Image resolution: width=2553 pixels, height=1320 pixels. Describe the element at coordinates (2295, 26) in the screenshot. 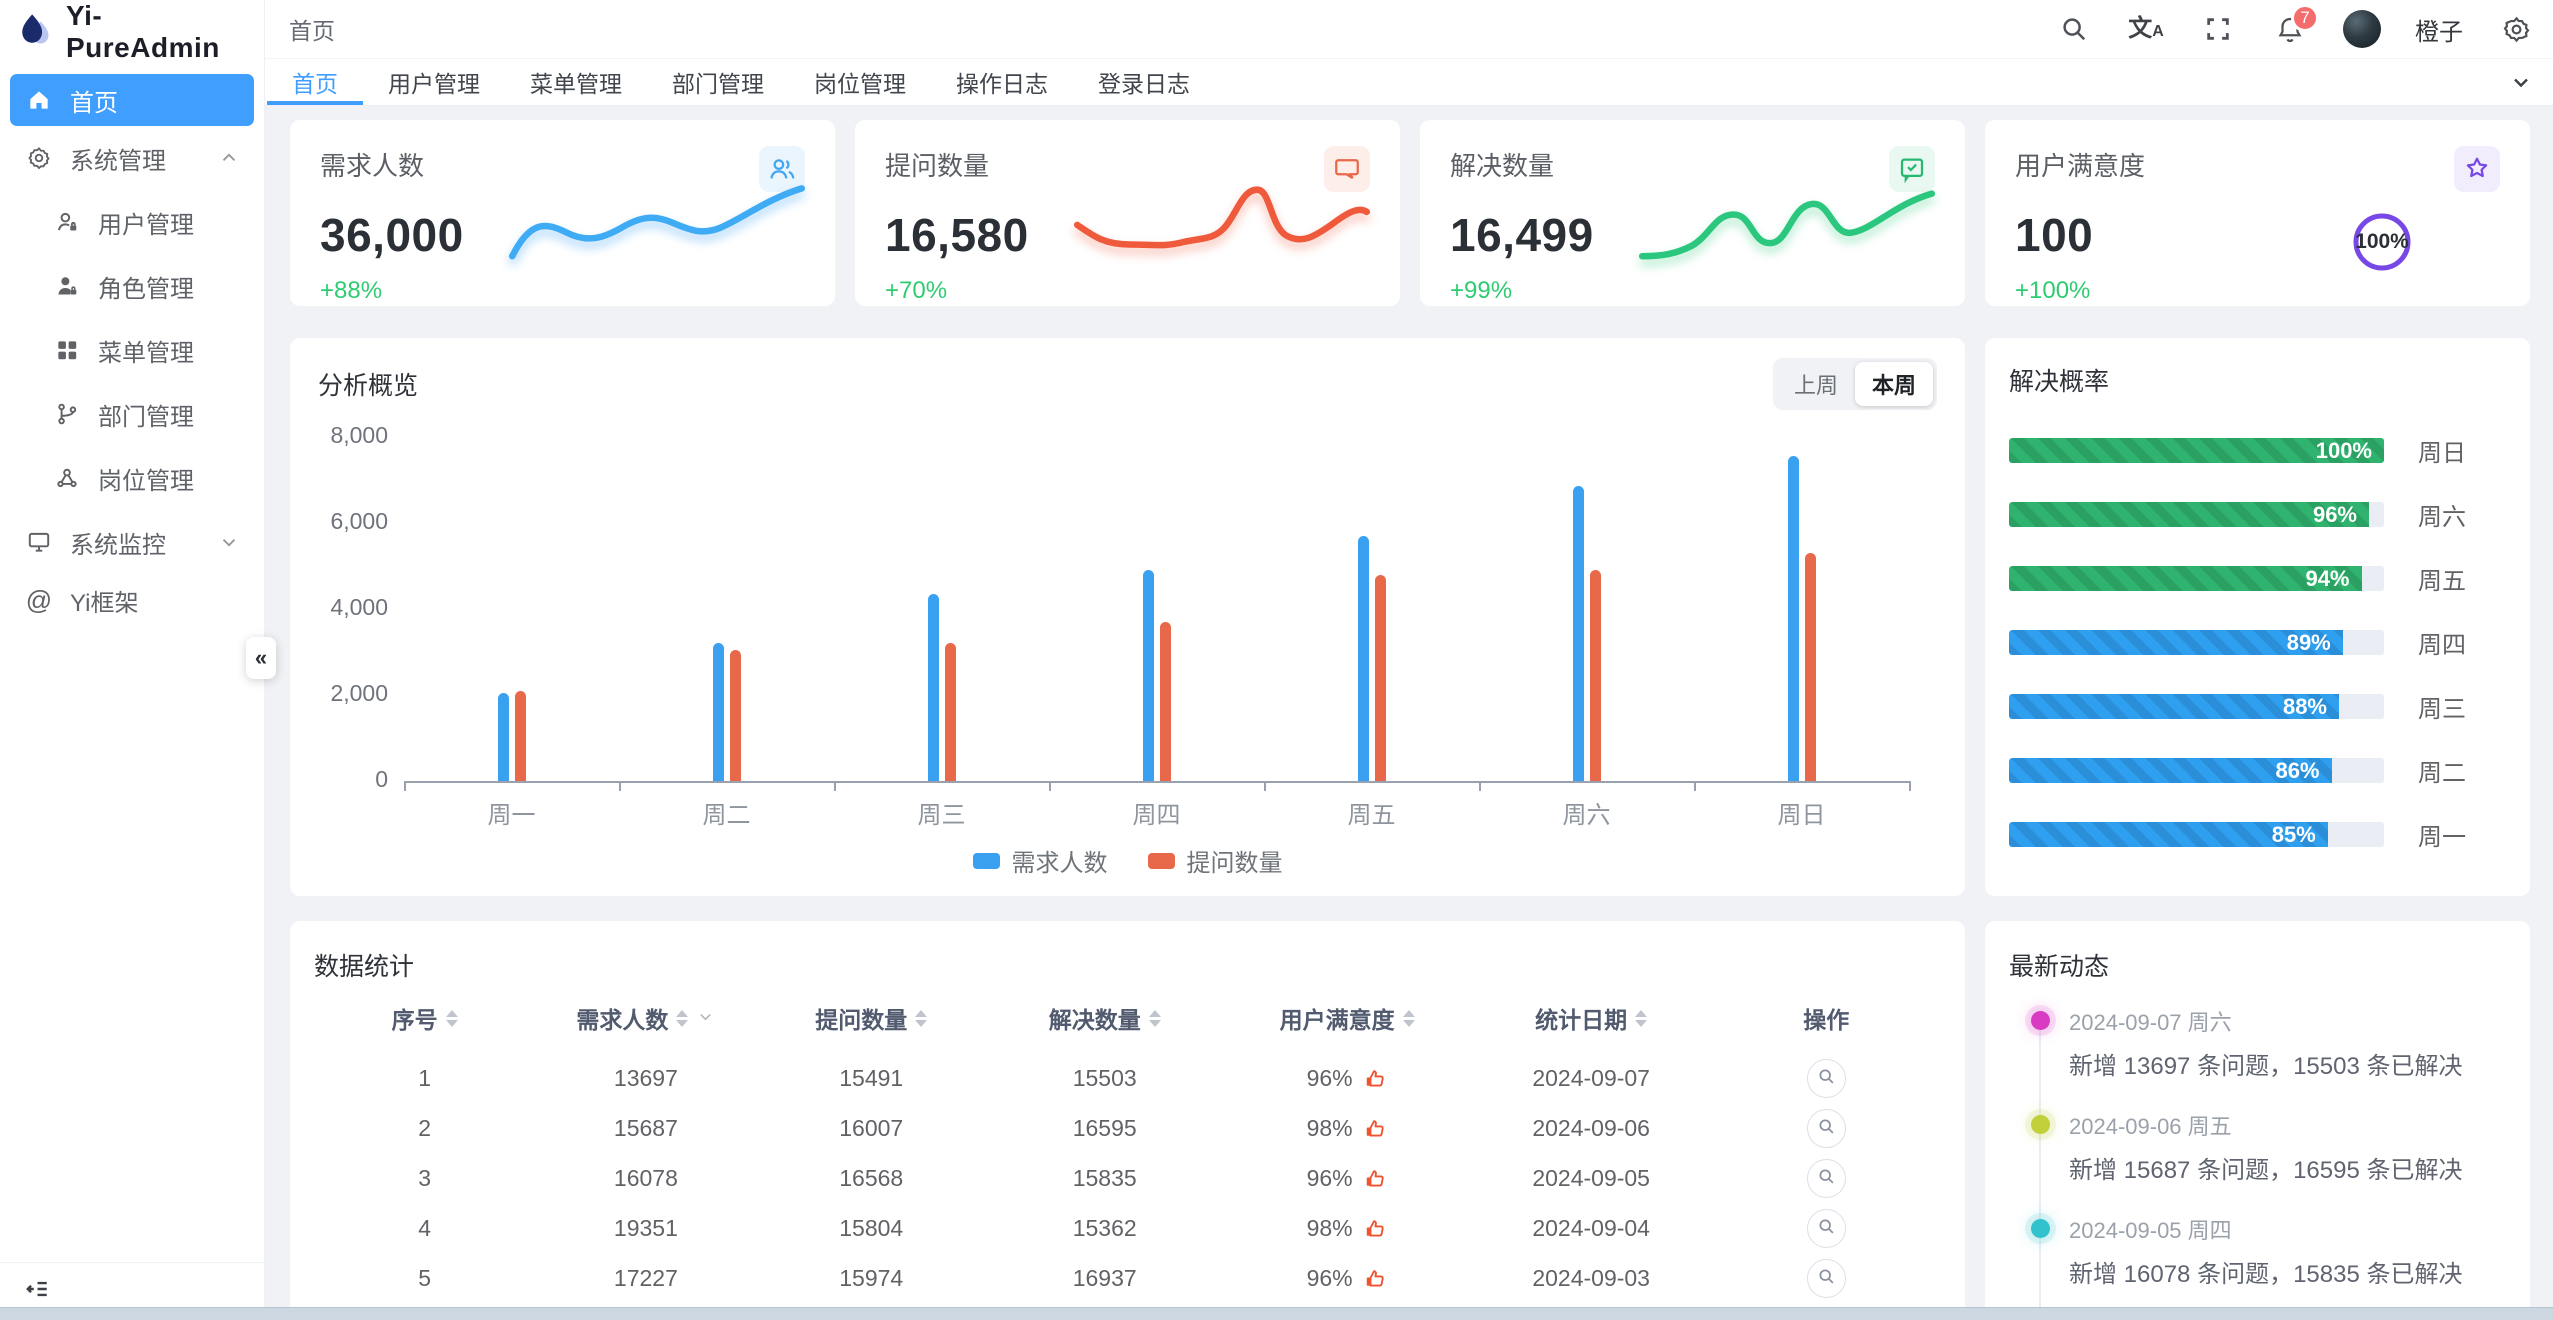

I see `notifications-bell-icon: 7` at that location.